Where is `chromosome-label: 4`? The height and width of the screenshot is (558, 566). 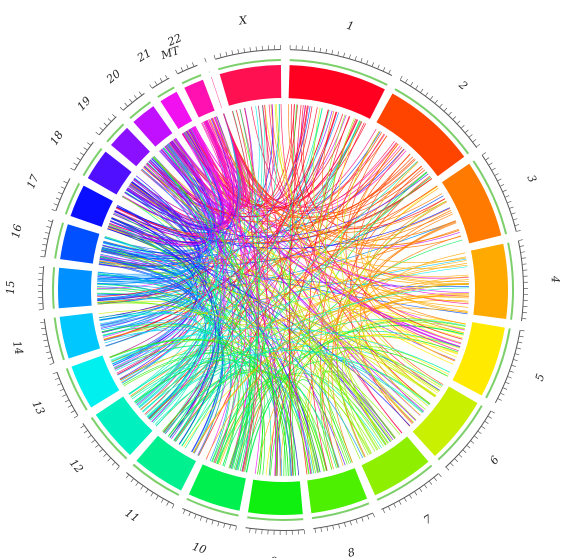 chromosome-label: 4 is located at coordinates (555, 279).